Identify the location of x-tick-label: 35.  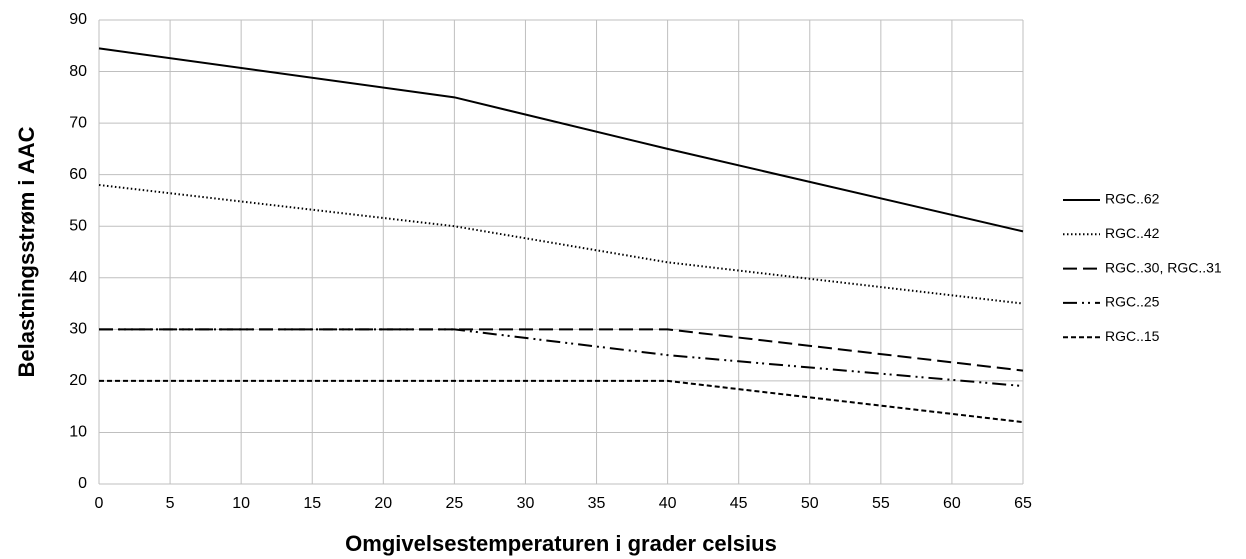
(597, 503).